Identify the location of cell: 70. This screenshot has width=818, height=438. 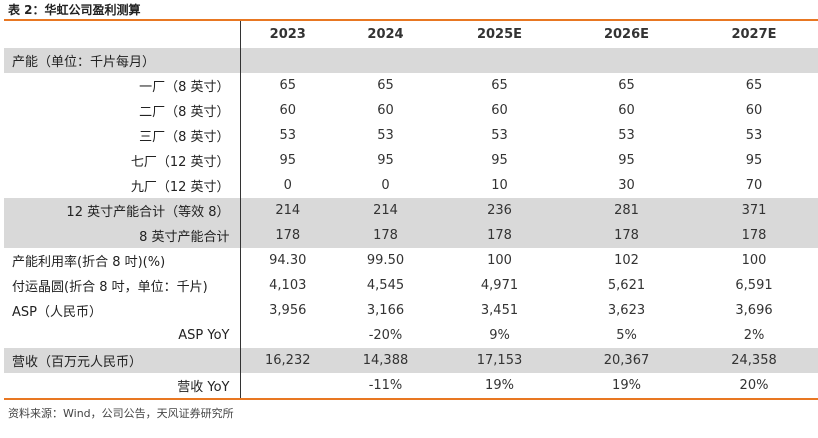
(754, 185).